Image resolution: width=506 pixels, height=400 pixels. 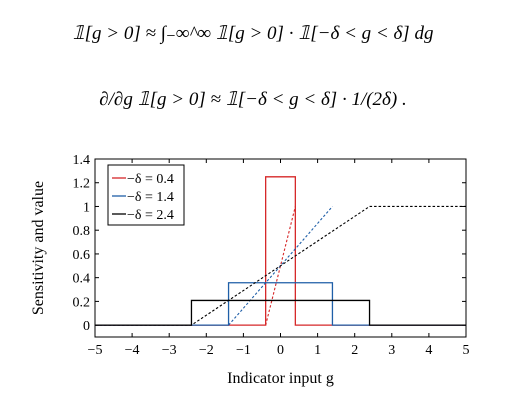 What do you see at coordinates (132, 350) in the screenshot?
I see `x-tick-label: −4` at bounding box center [132, 350].